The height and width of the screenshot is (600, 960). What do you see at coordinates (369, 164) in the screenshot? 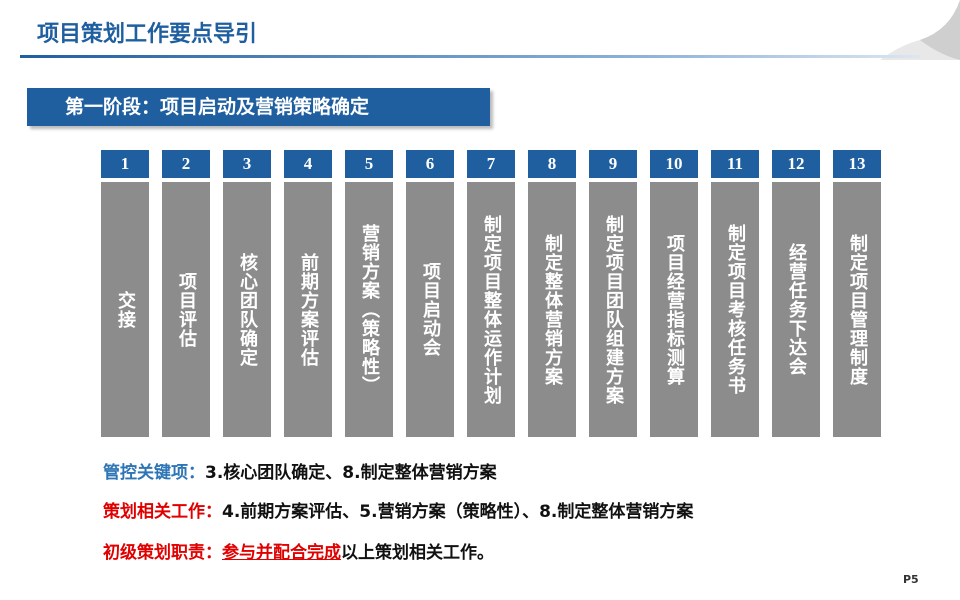
I see `step-number: 5` at bounding box center [369, 164].